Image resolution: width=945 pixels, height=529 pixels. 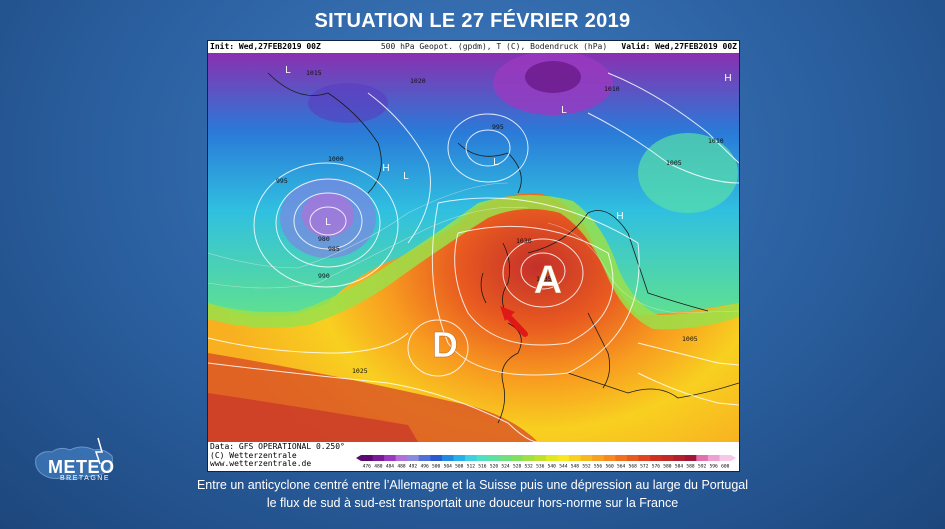 I want to click on low-marker-mid: L, so click(x=406, y=176).